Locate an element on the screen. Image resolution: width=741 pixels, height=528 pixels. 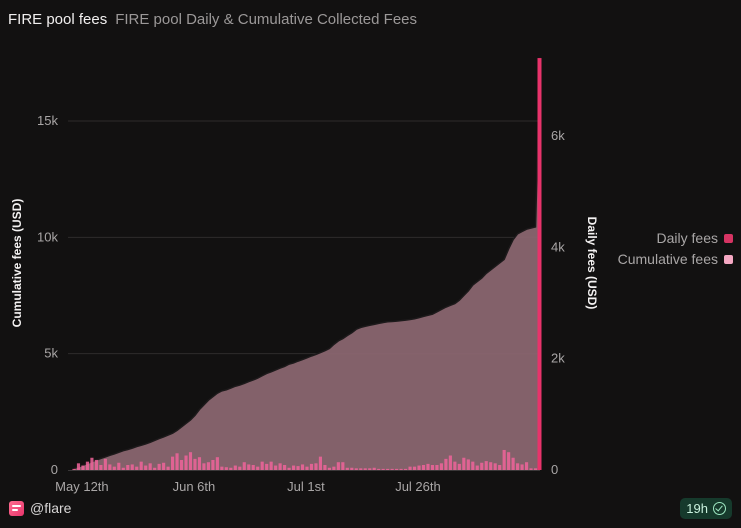
footer-brand: @flare is located at coordinates (40, 508).